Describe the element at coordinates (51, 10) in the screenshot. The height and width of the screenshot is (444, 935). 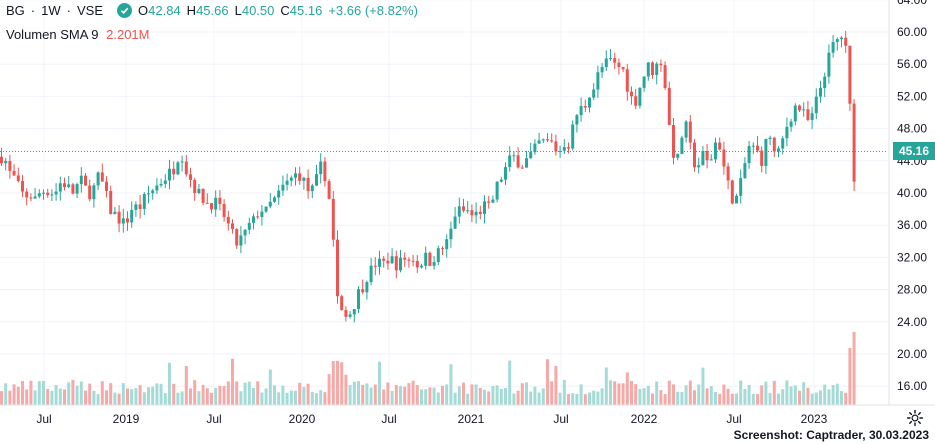
I see `interval-label: 1W` at that location.